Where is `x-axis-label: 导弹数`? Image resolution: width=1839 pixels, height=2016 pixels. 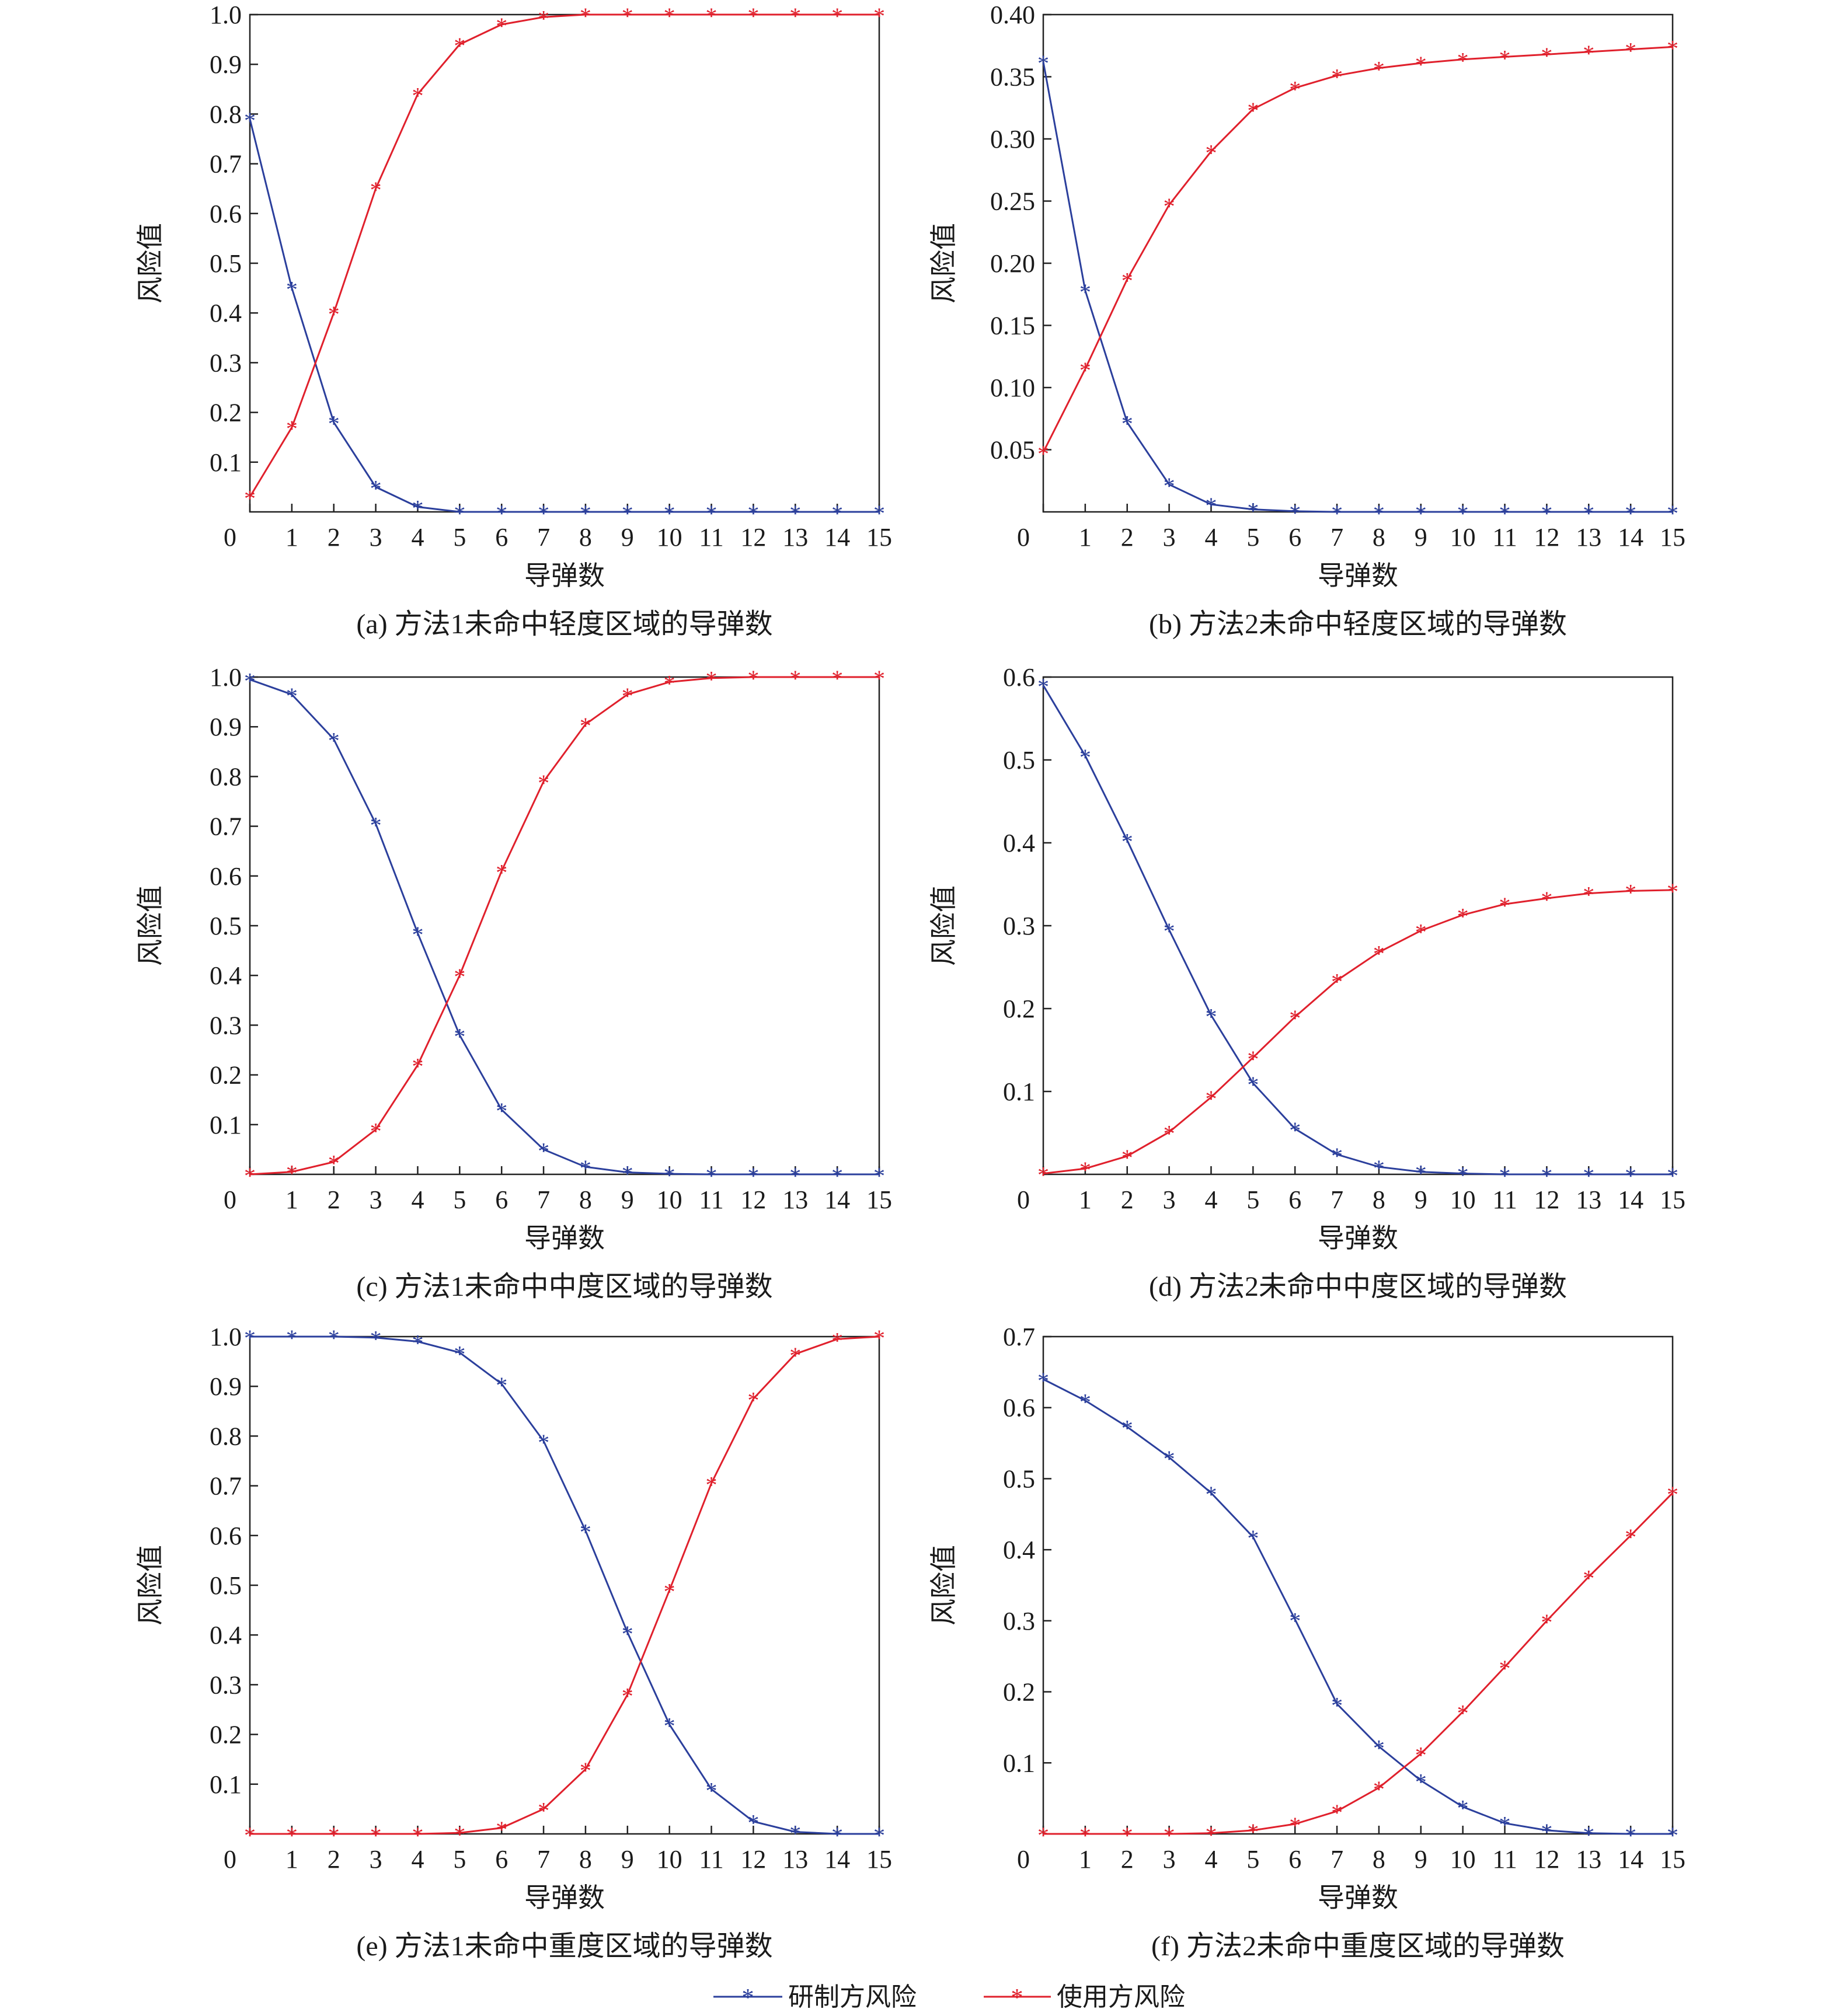
x-axis-label: 导弹数 is located at coordinates (1358, 1898).